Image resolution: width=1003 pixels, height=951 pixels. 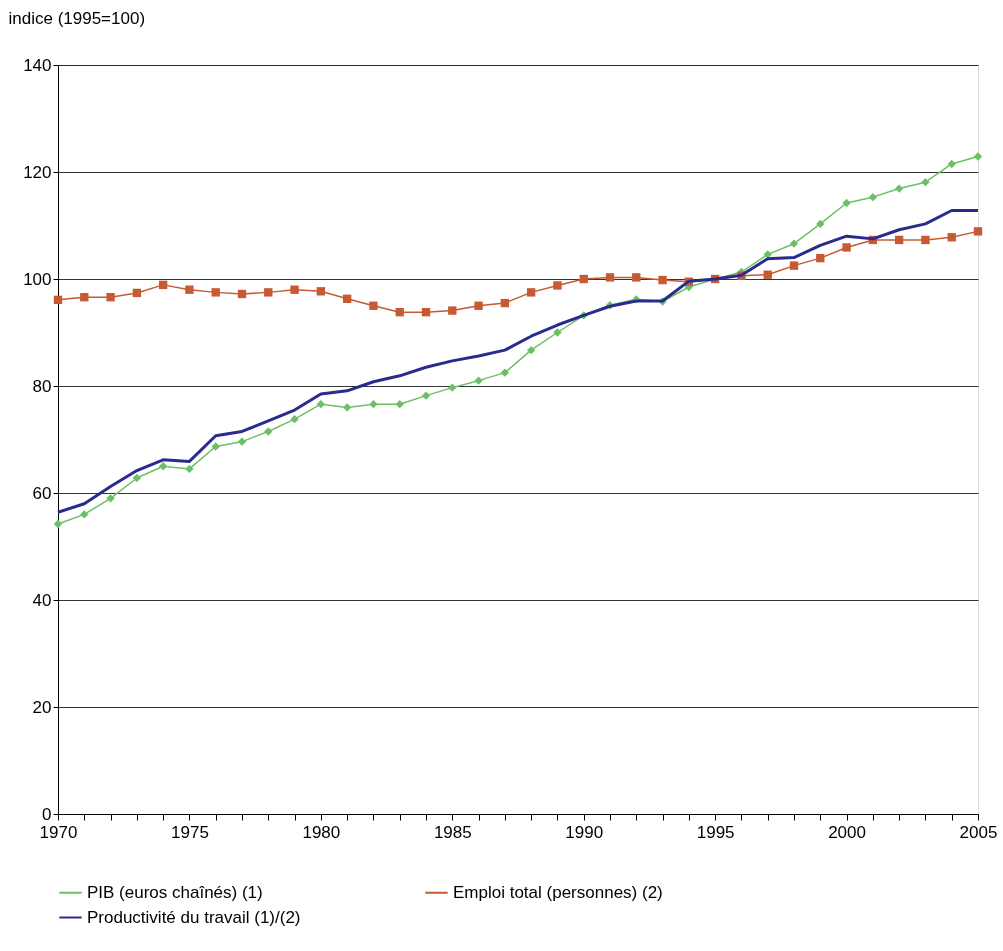 What do you see at coordinates (584, 832) in the screenshot?
I see `x-tick-label: 1990` at bounding box center [584, 832].